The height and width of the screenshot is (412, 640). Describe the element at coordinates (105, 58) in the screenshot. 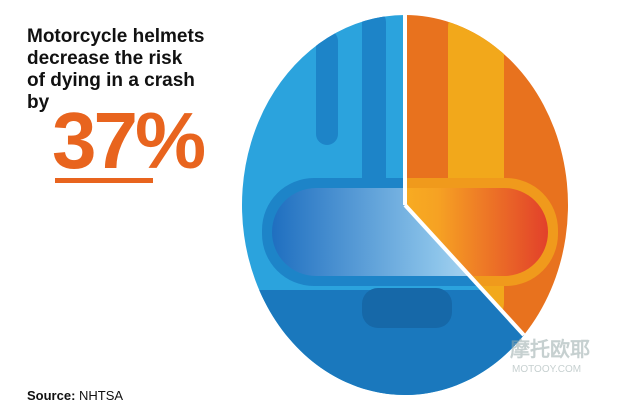

I see `title-line: decrease the risk` at that location.